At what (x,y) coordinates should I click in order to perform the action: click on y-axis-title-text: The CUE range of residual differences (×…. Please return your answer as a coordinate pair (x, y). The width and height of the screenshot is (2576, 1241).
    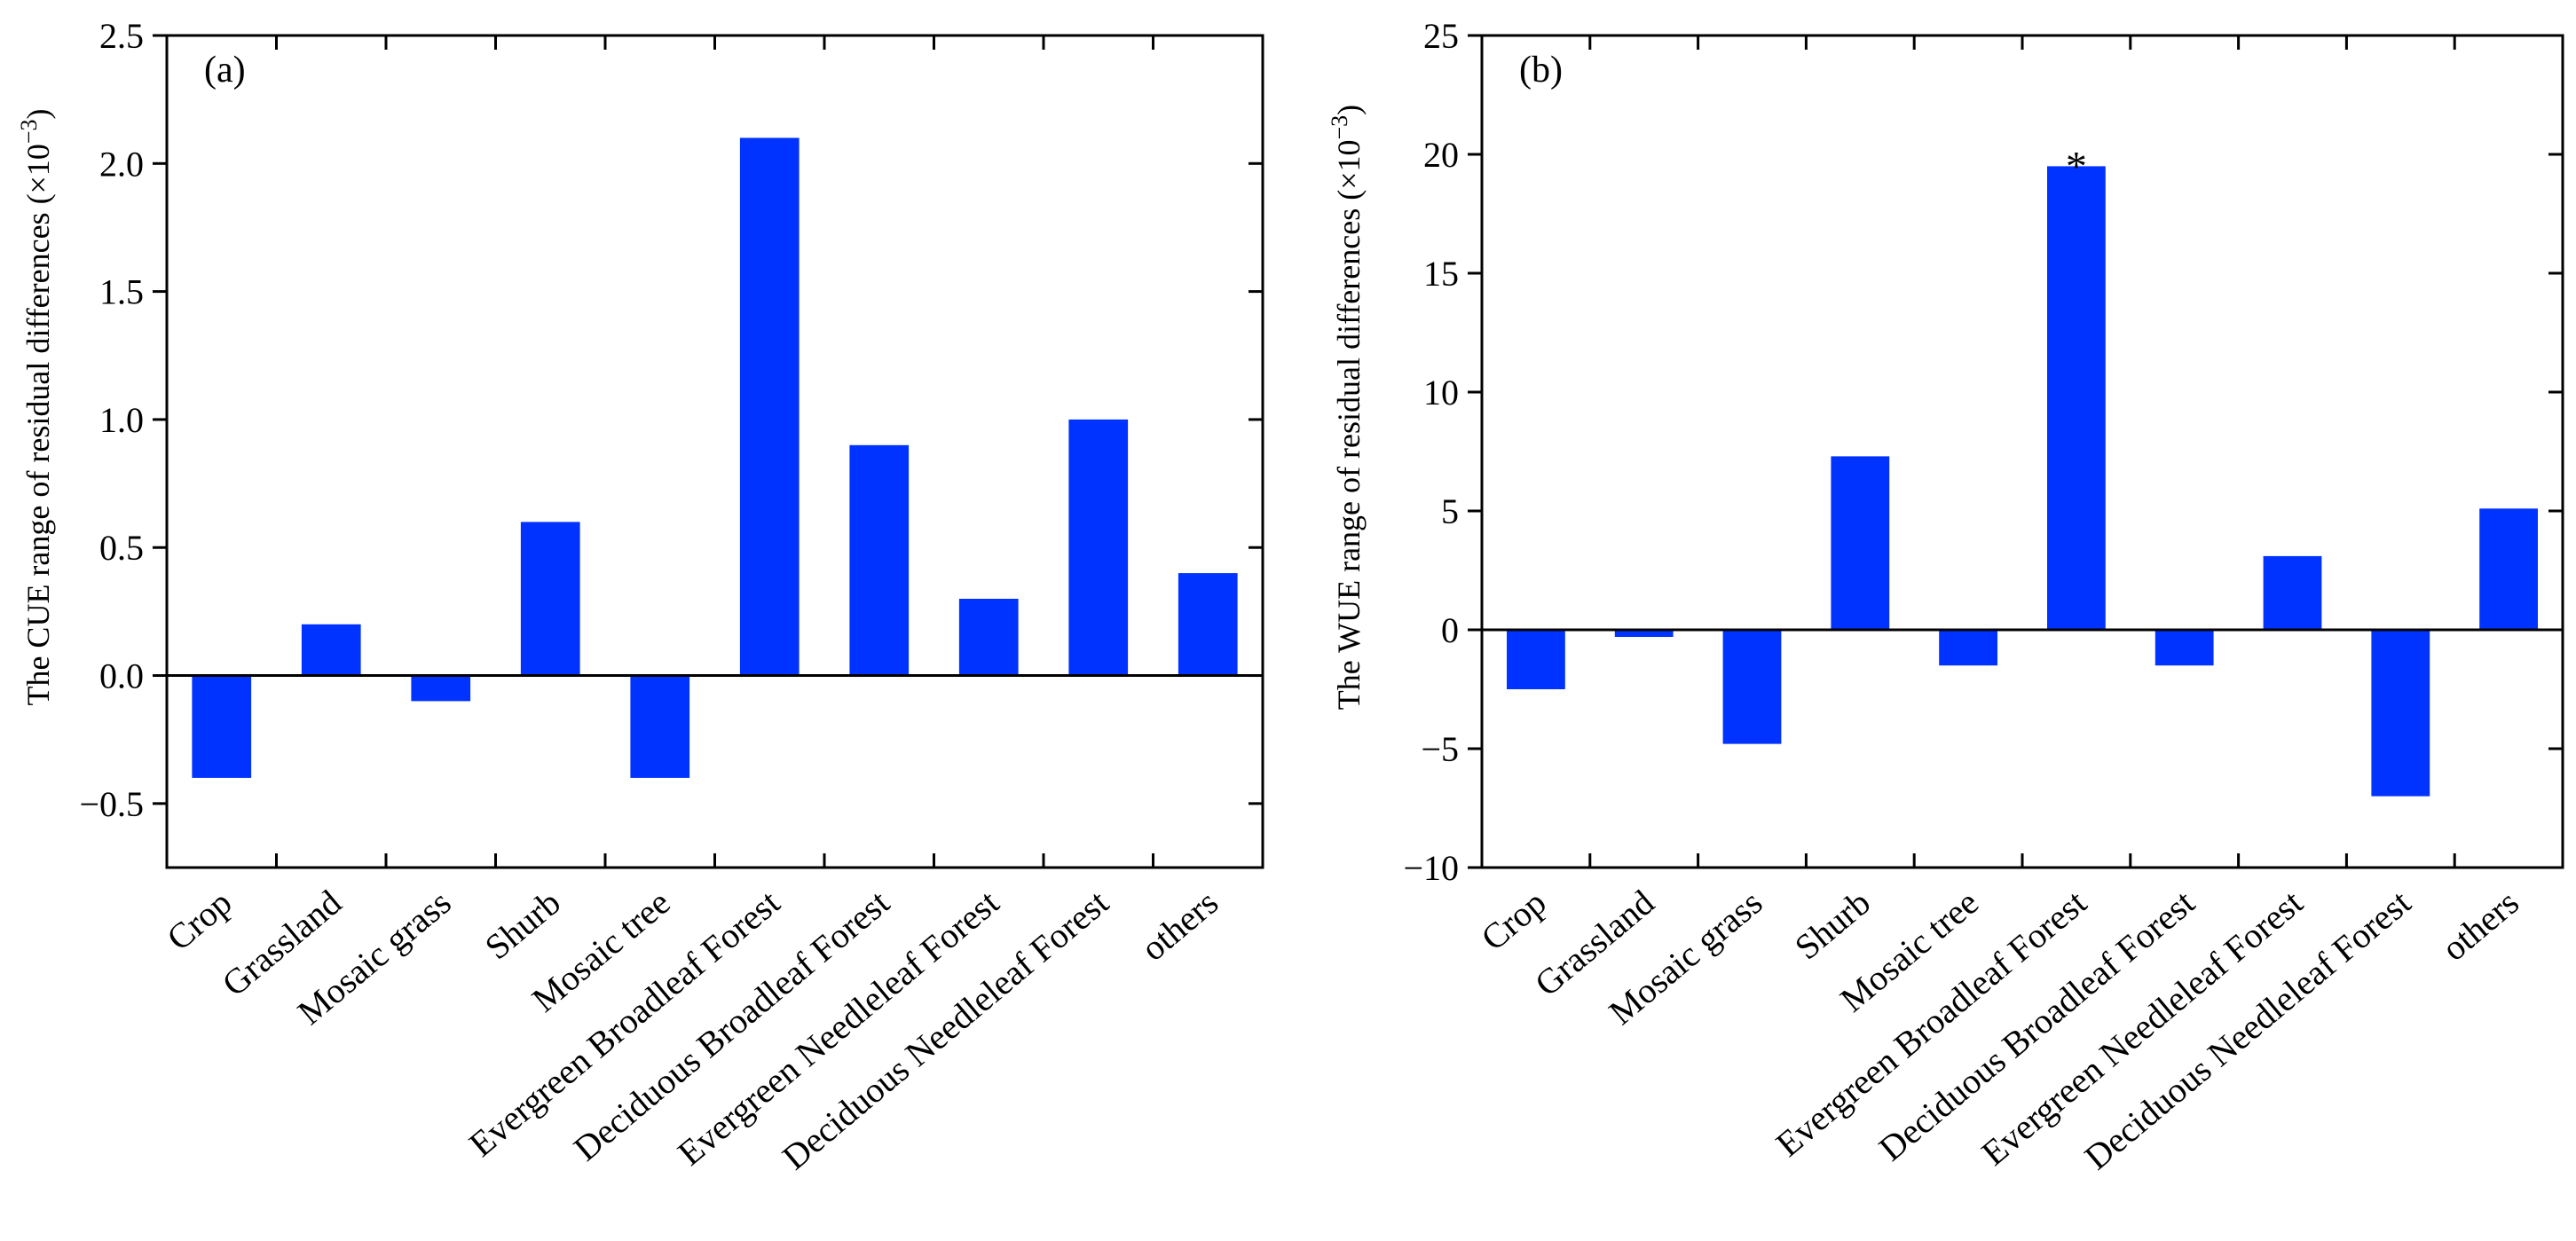
    Looking at the image, I should click on (38, 424).